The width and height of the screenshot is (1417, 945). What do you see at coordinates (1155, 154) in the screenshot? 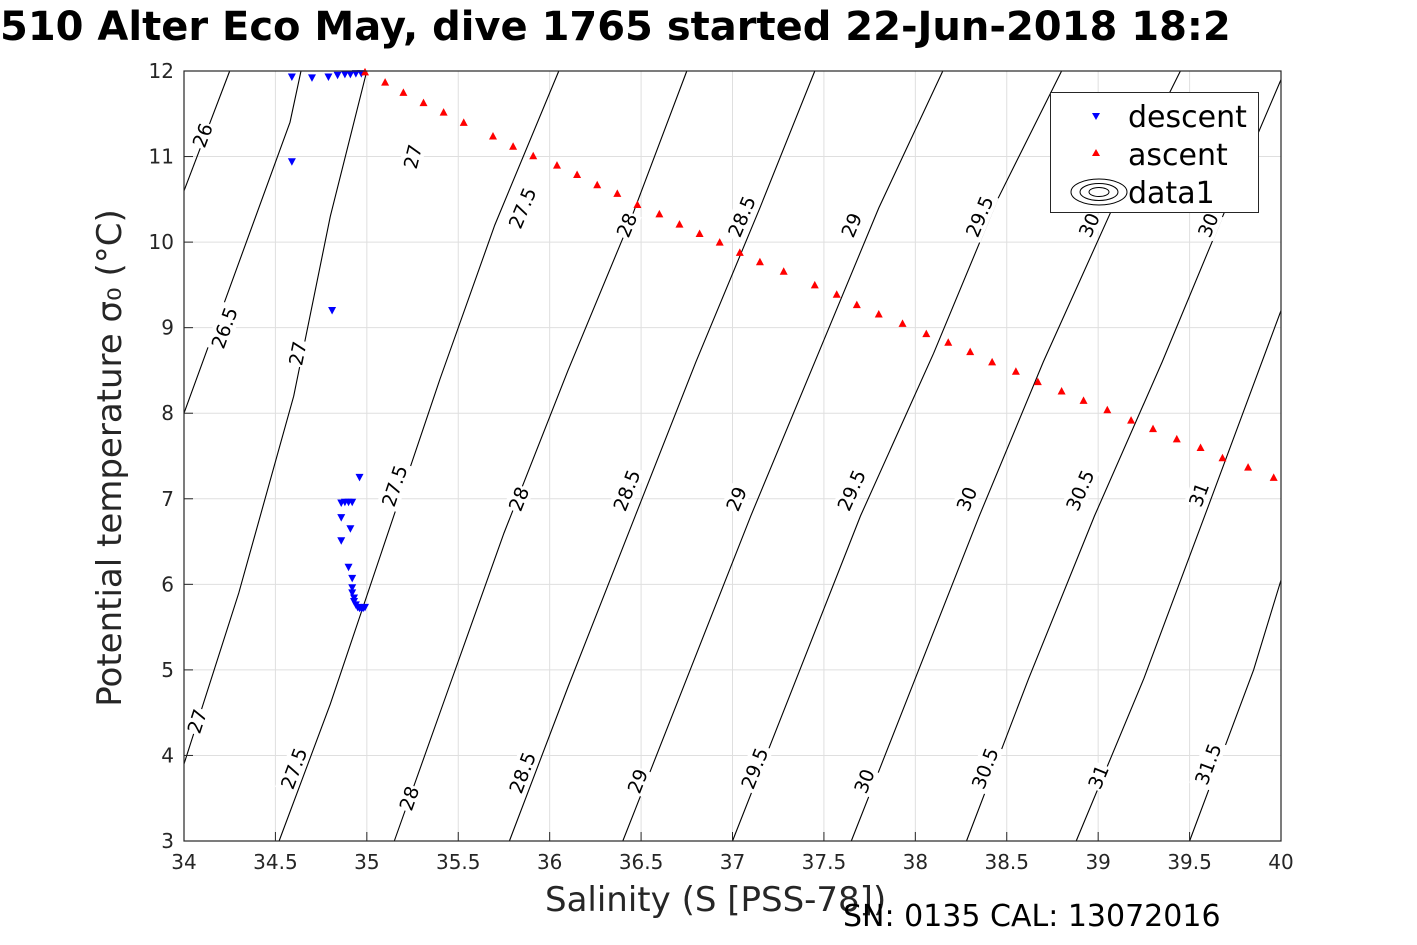
I see `legend-item-ascent: ascent` at bounding box center [1155, 154].